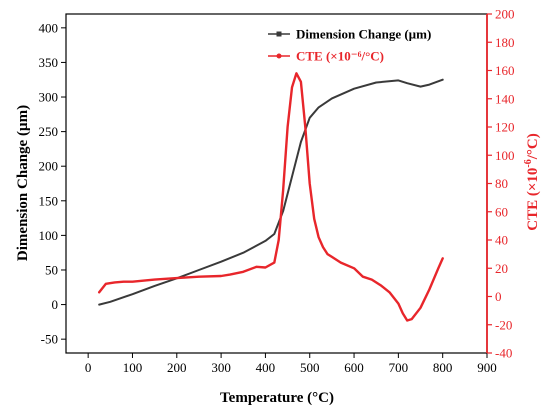 The width and height of the screenshot is (550, 414). I want to click on y-right-tick-label: 80, so click(501, 183).